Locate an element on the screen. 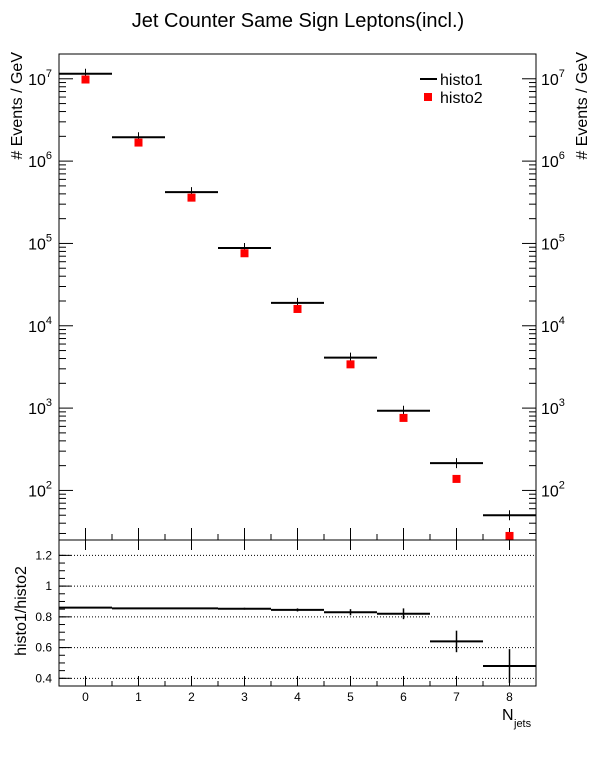 The image size is (596, 772). upper-y-tick-label-right: 10⁶ is located at coordinates (553, 160).